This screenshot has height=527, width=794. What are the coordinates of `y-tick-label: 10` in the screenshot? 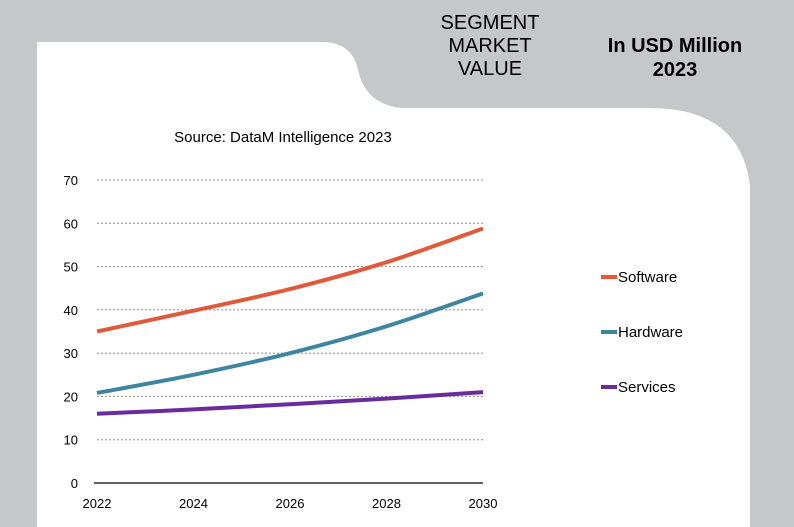 It's located at (71, 440).